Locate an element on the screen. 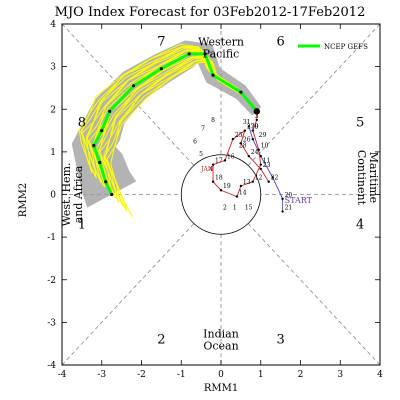 This screenshot has height=400, width=400. y-tick-label: 4 is located at coordinates (53, 25).